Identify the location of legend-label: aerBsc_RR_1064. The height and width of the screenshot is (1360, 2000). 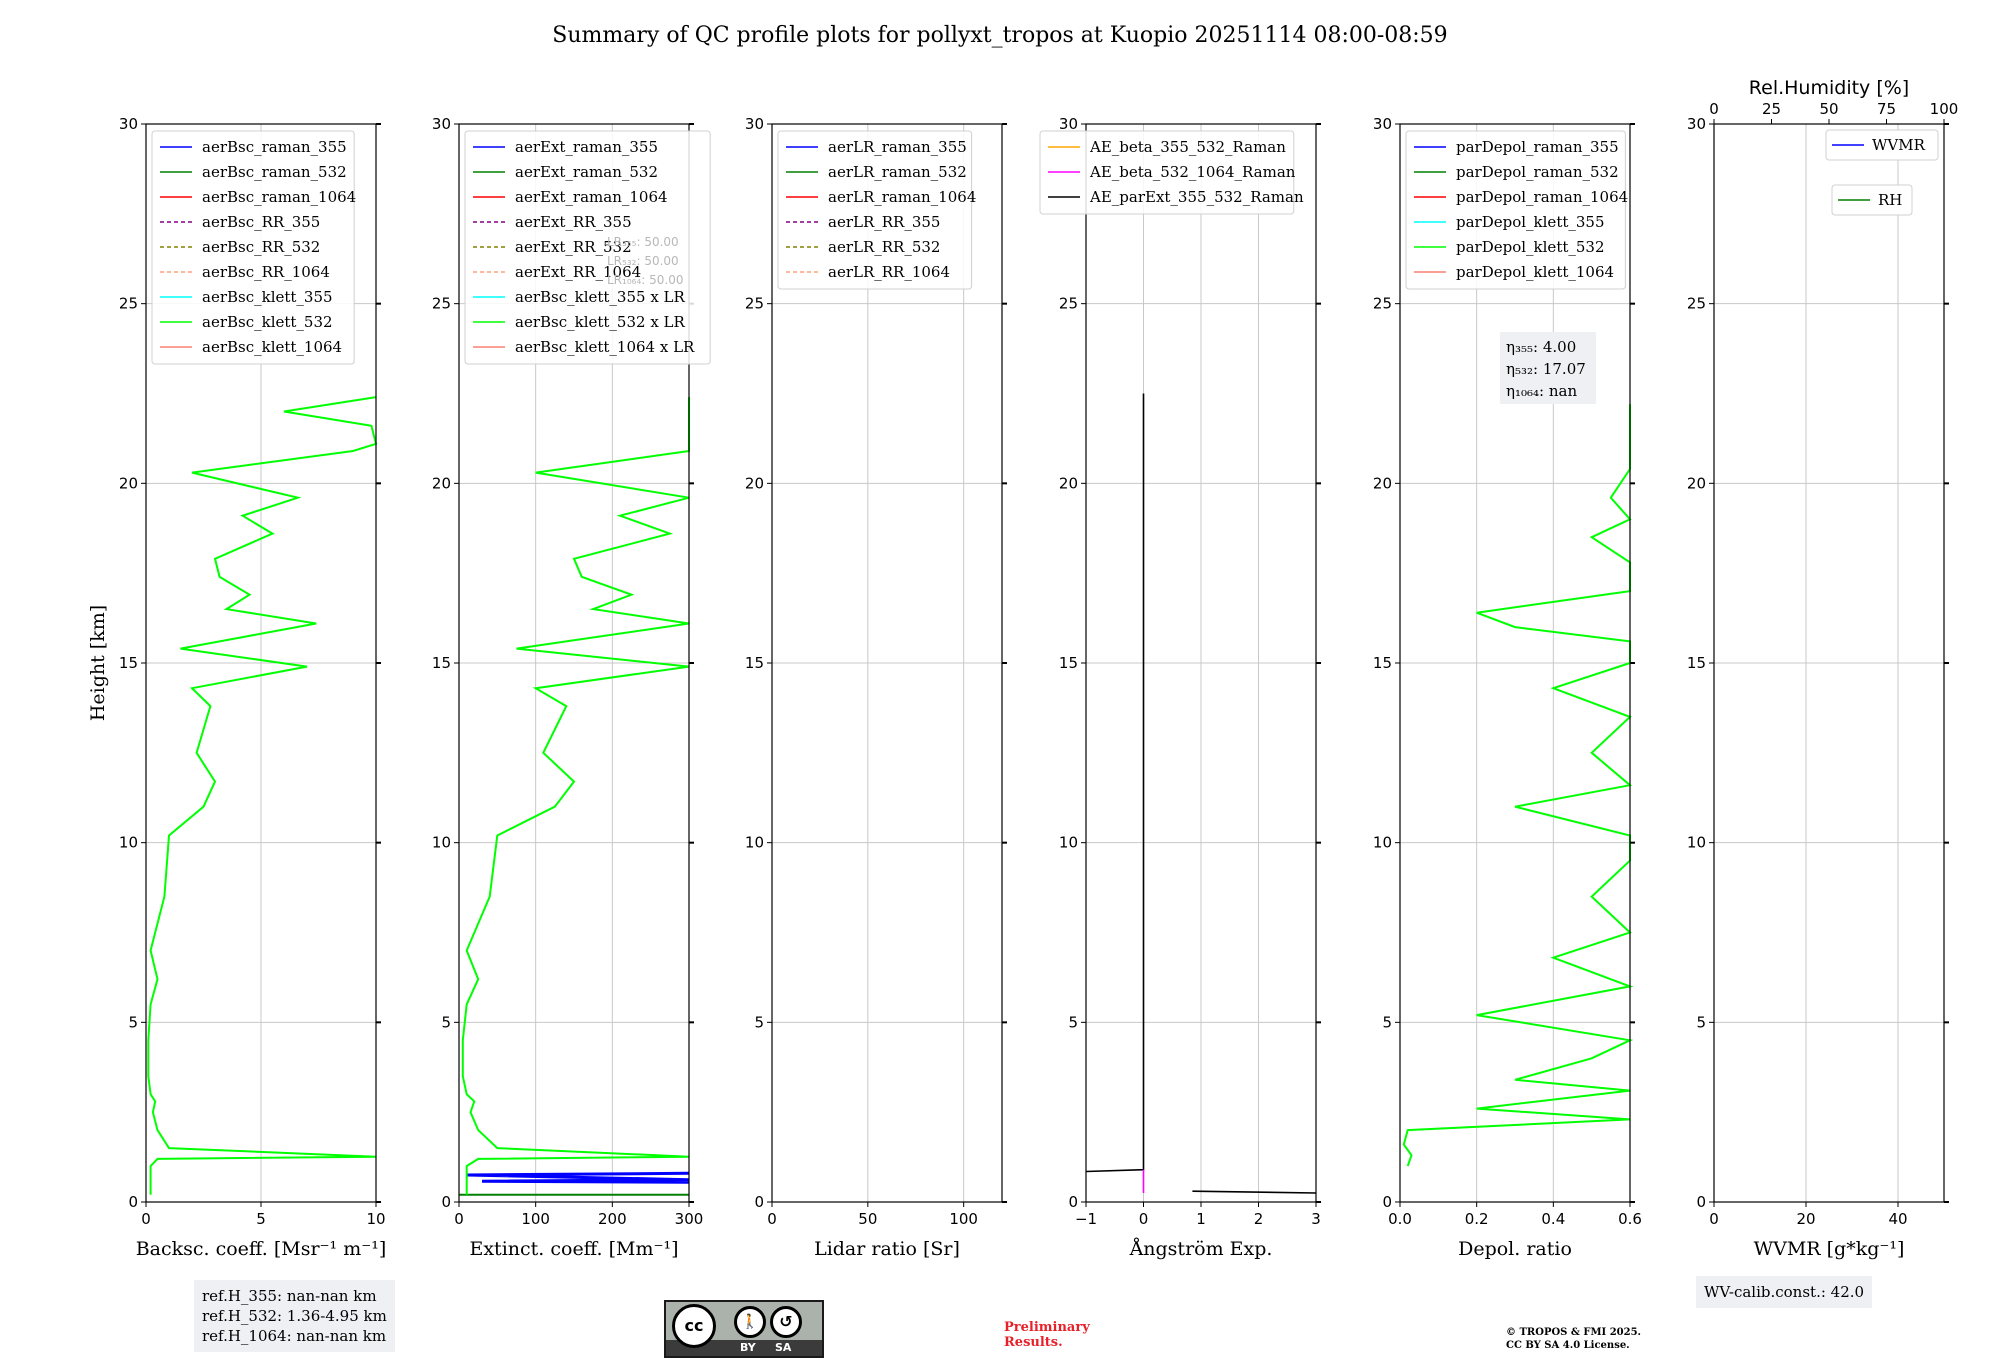
(266, 272).